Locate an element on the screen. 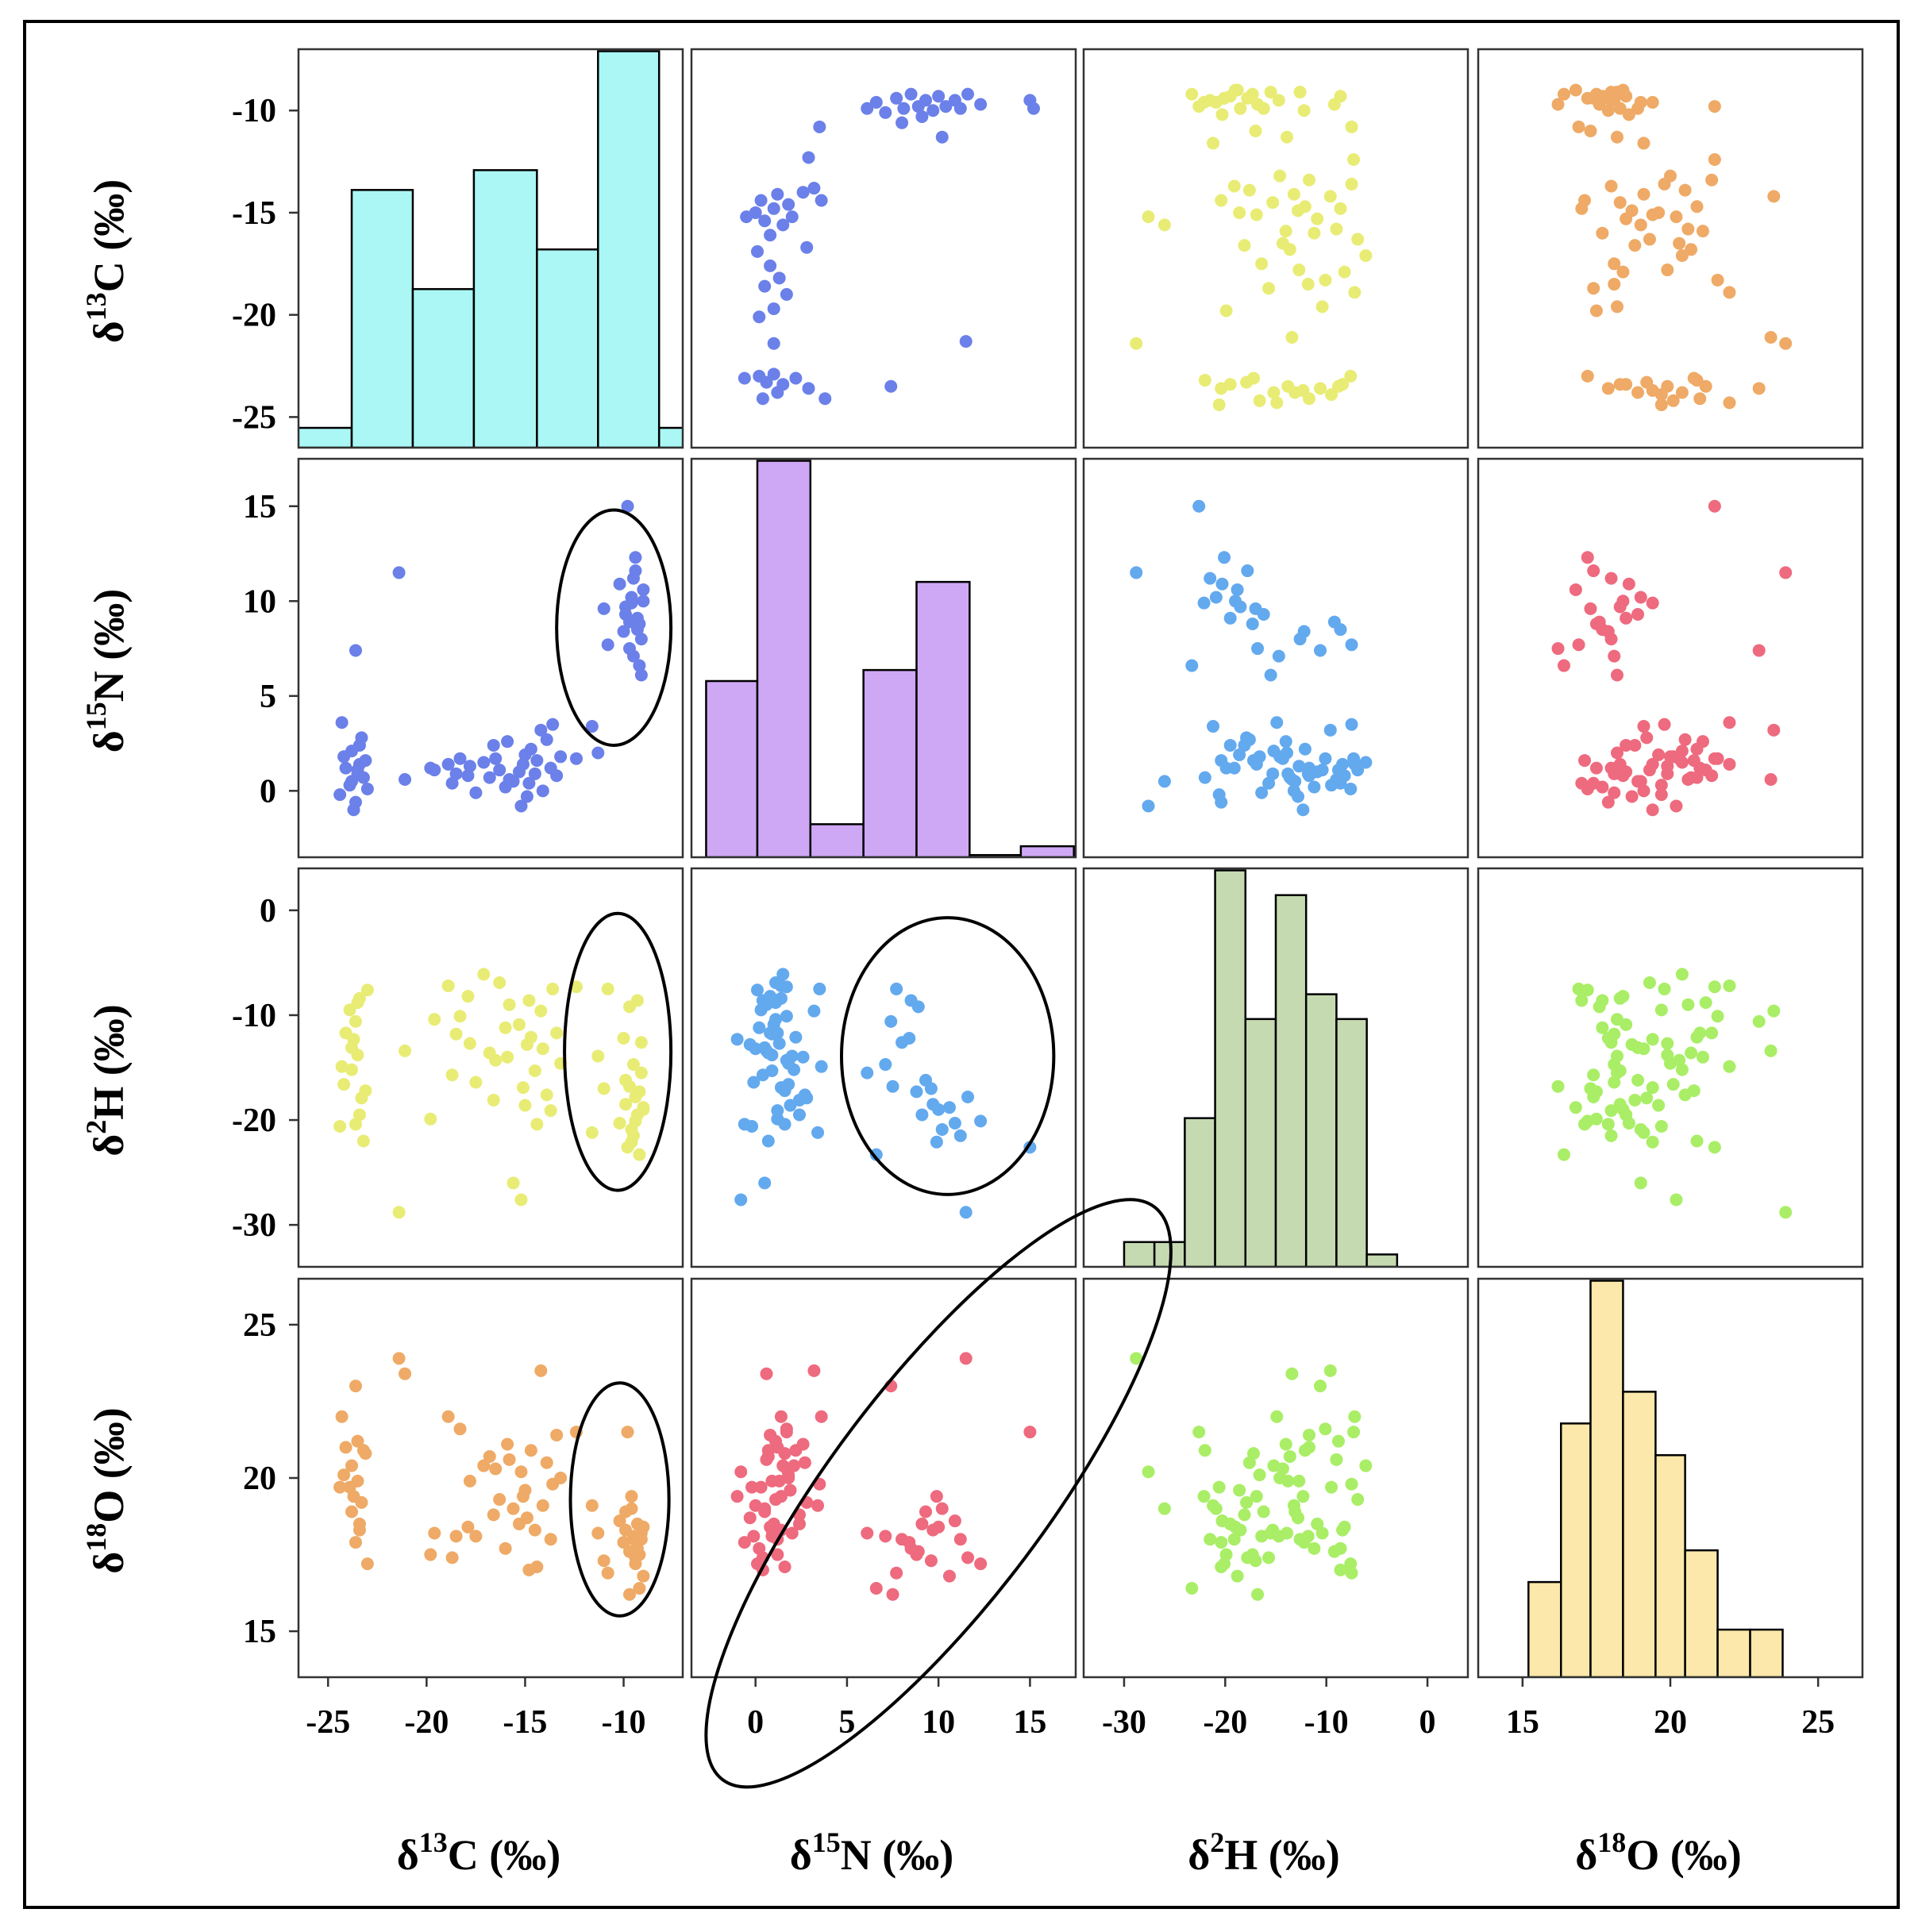  panel-C-vs-C is located at coordinates (490, 248).